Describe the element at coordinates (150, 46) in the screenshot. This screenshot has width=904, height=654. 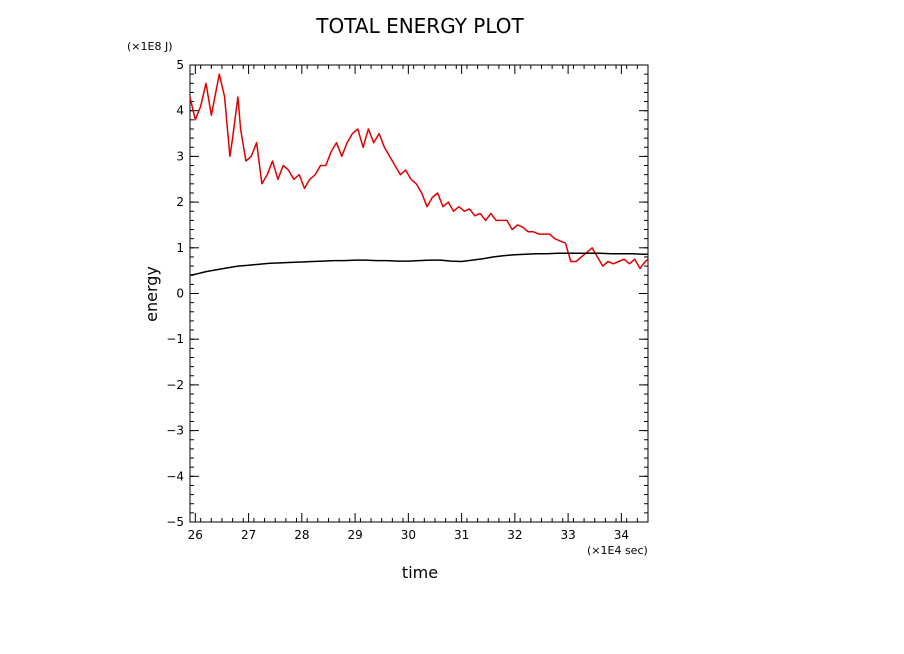
I see `y-unit-label: (×1E8 J)` at that location.